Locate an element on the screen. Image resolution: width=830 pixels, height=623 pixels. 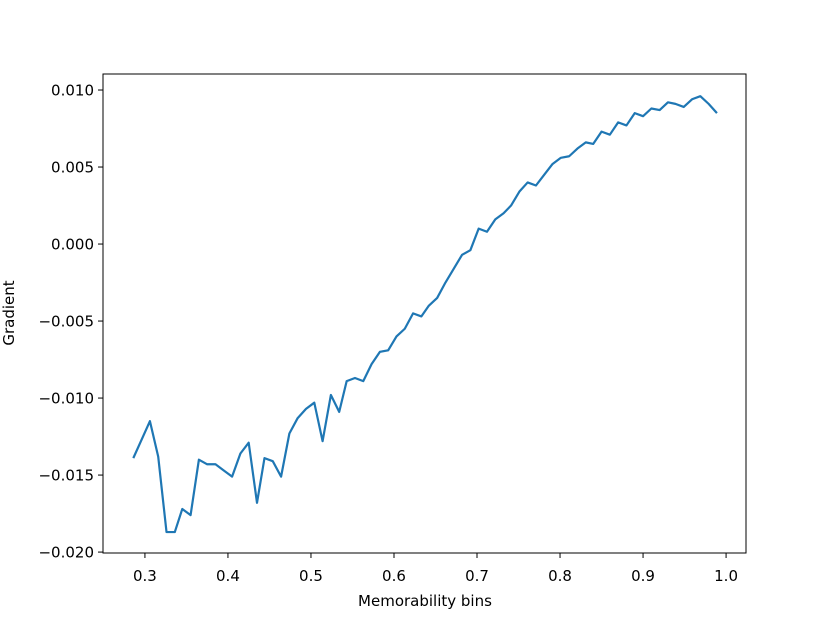
x-tick-label: 0.9 is located at coordinates (643, 576).